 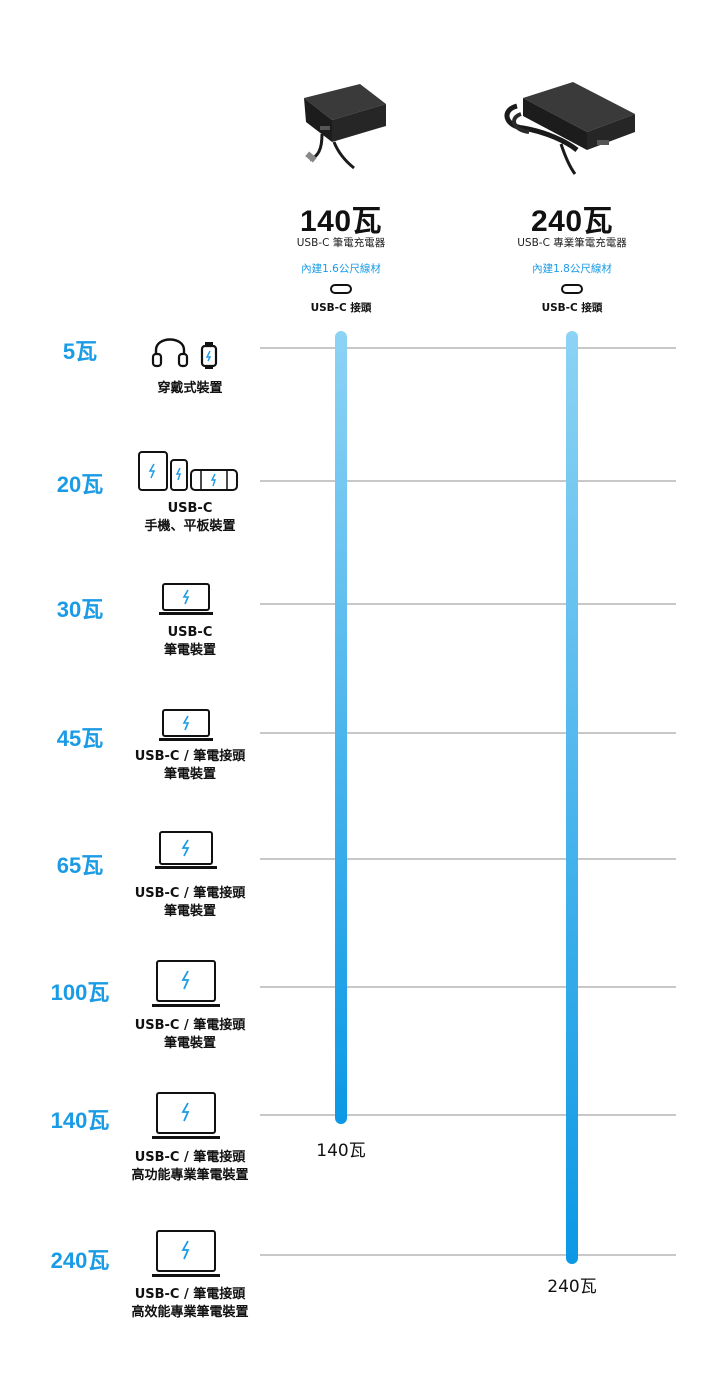 I want to click on charger-240w-image, so click(x=569, y=128).